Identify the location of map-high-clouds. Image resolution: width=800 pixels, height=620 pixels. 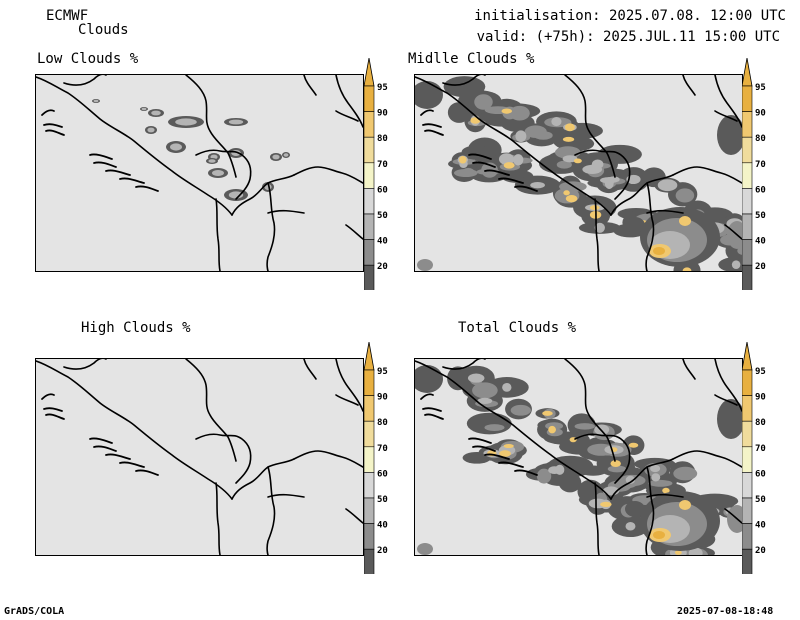
(199, 457).